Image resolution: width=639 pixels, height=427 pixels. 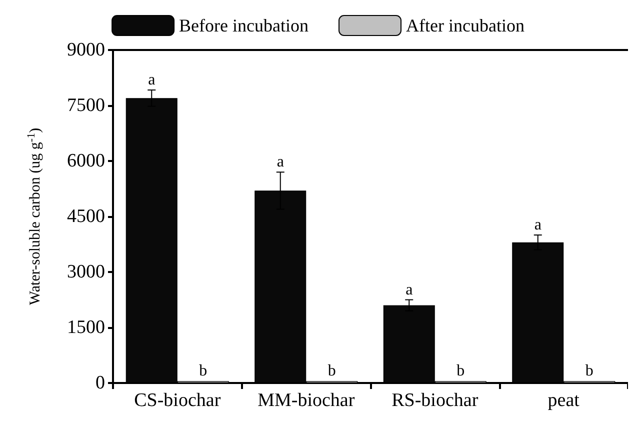 I want to click on y-tick-label: 3000, so click(x=86, y=272).